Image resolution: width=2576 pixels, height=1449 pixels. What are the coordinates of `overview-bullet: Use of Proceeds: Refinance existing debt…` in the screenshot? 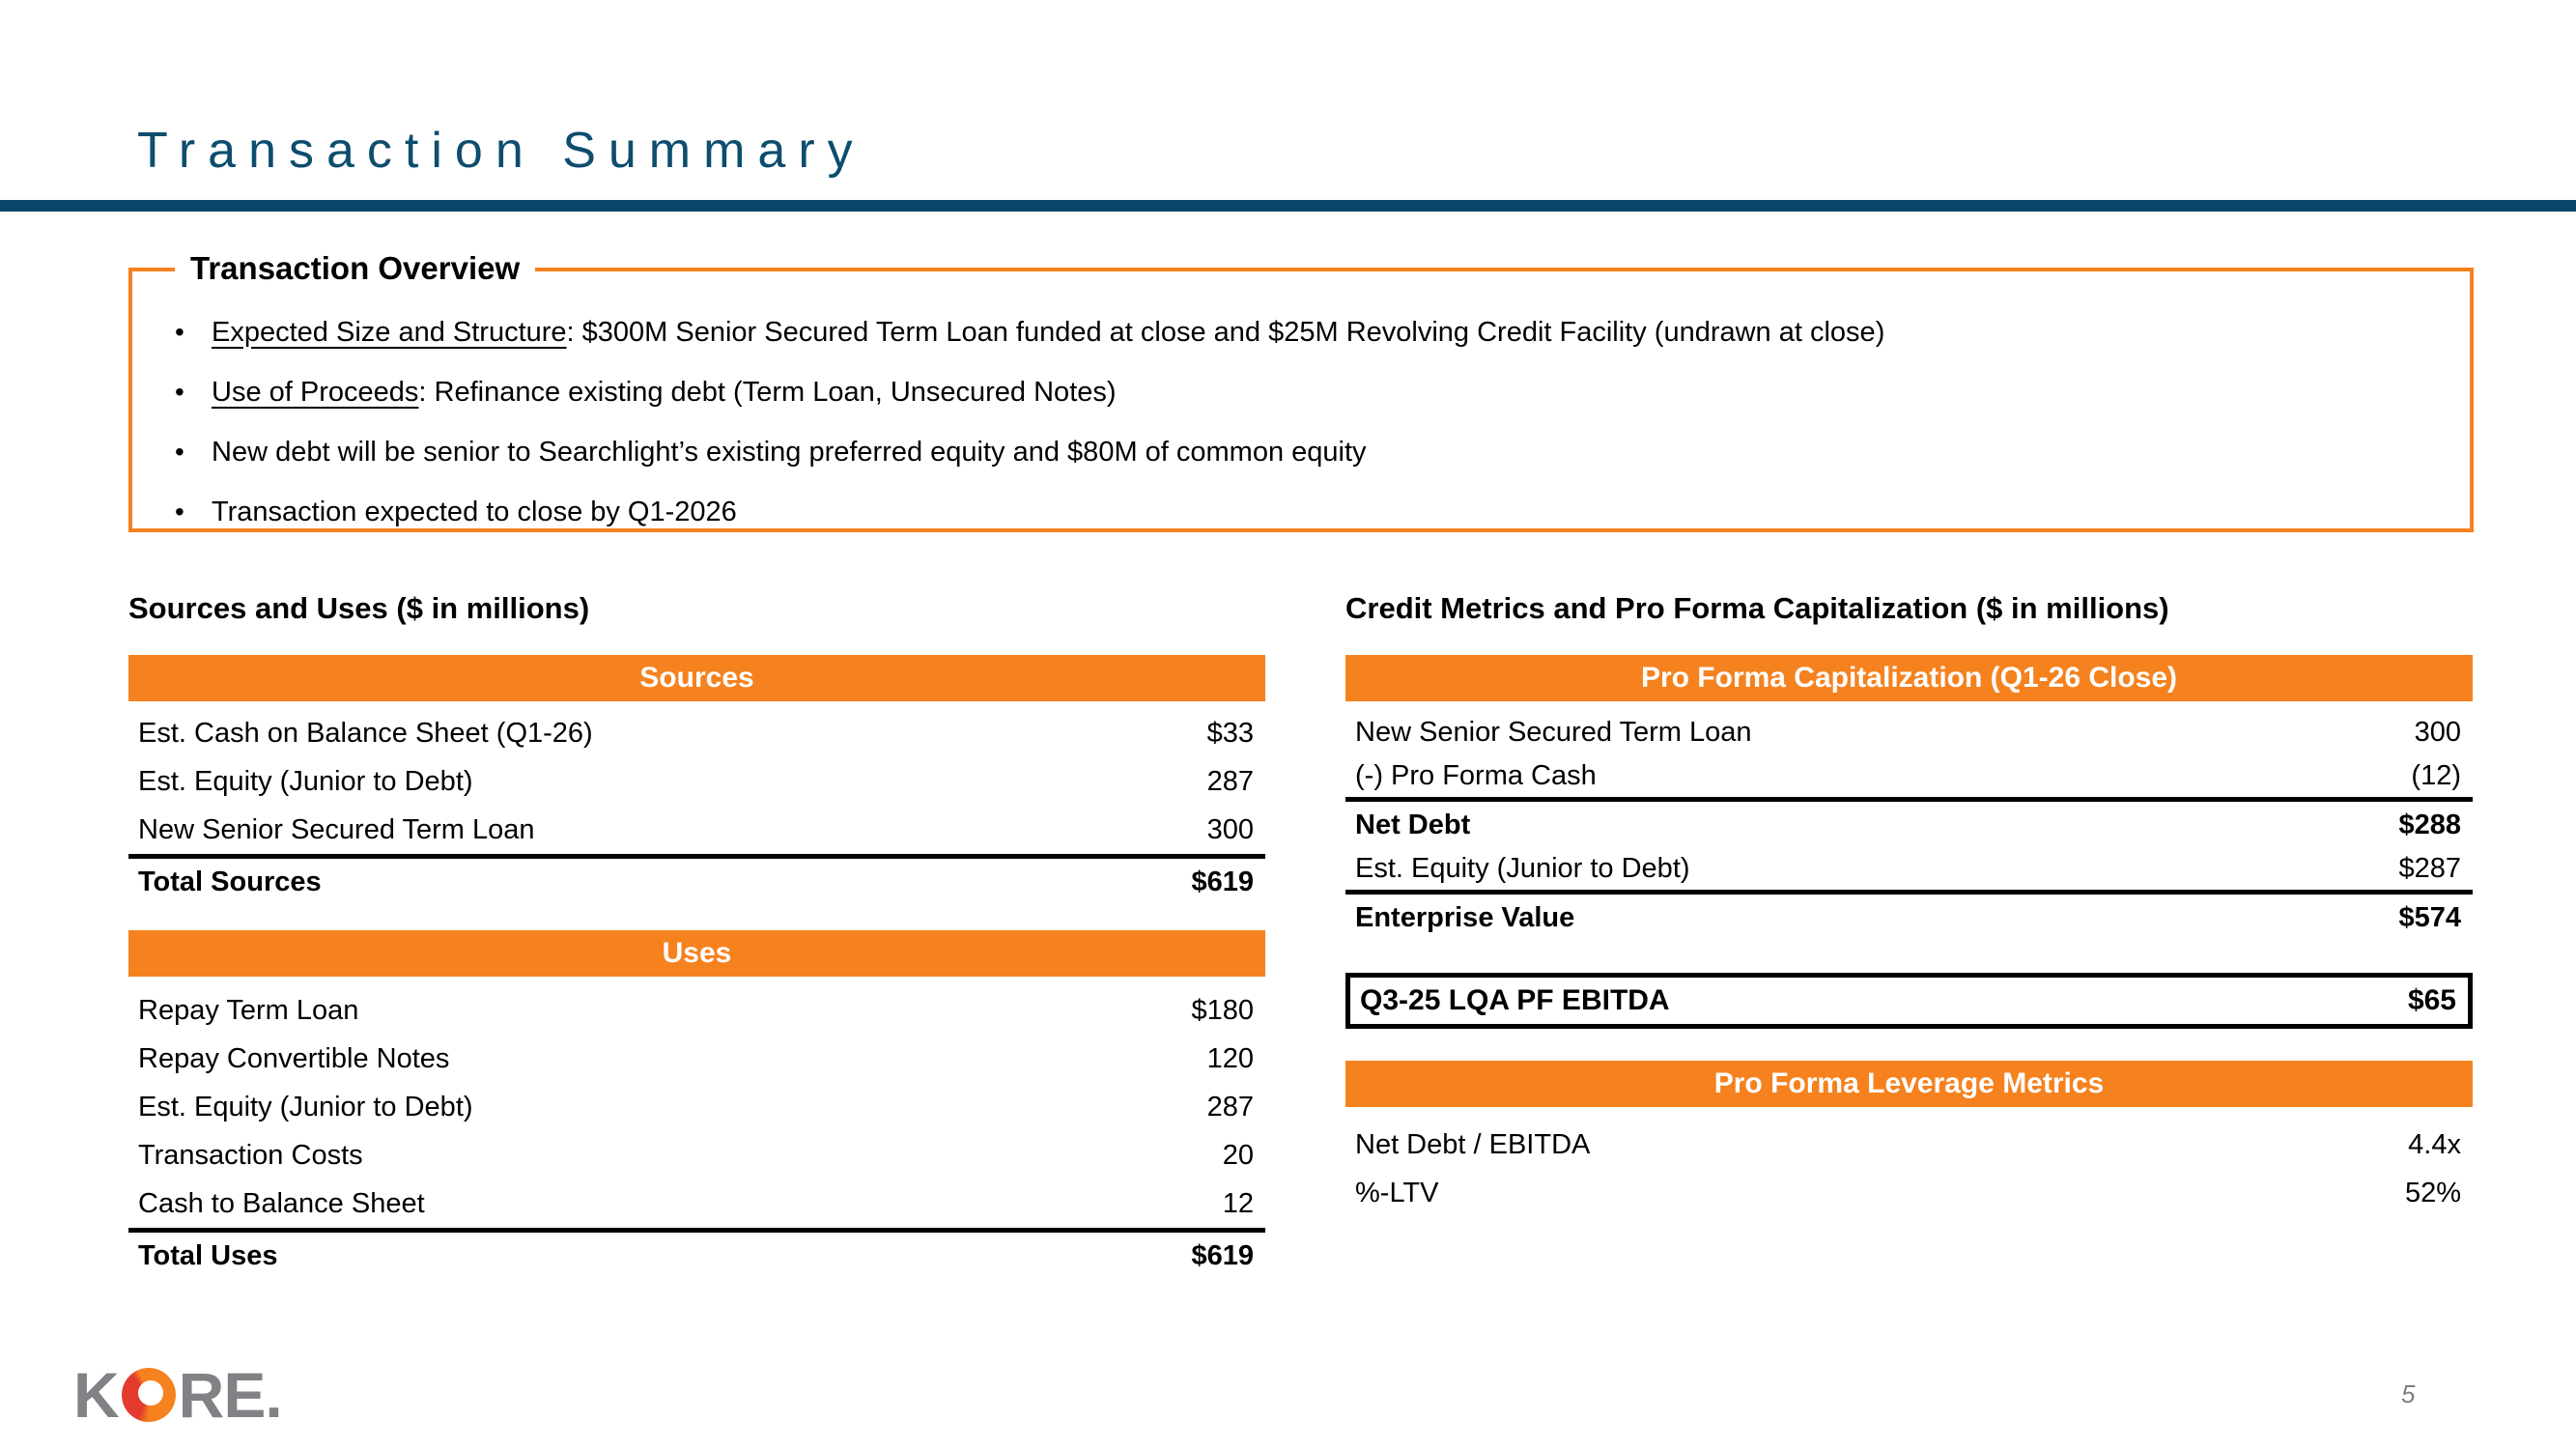 It's located at (1301, 392).